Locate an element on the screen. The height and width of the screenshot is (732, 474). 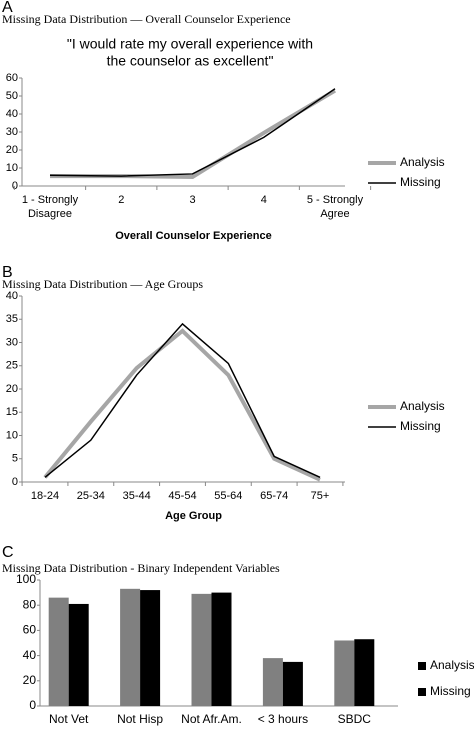
x-tick-label: 45-54 is located at coordinates (182, 496).